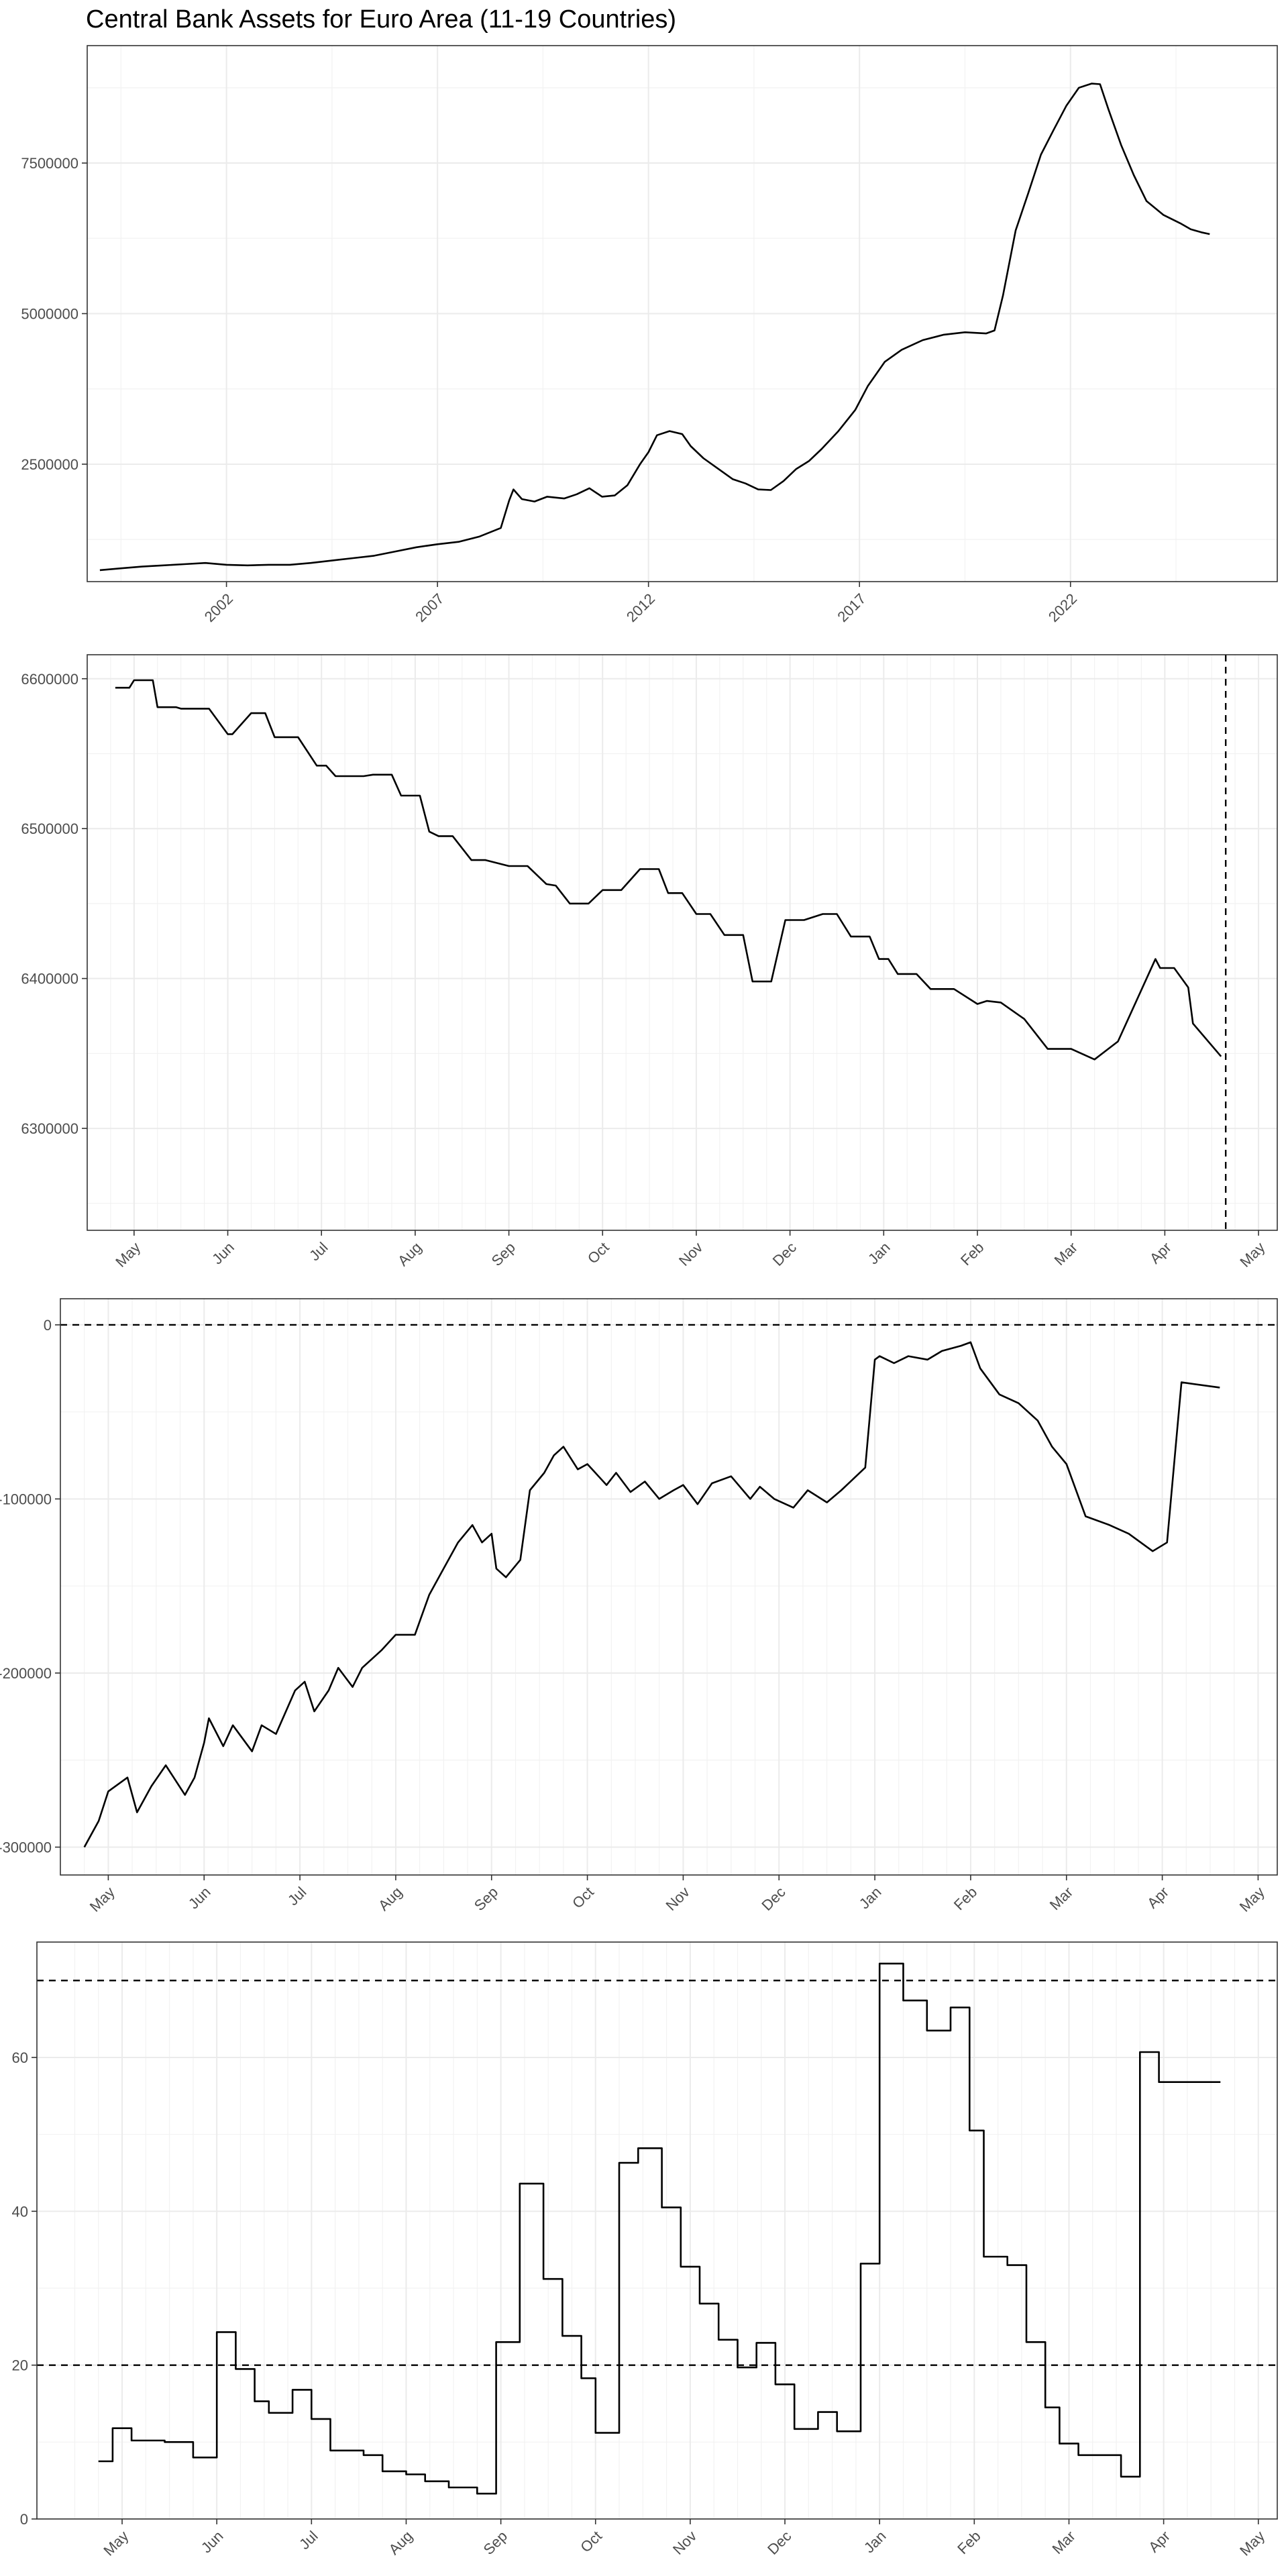 The height and width of the screenshot is (2576, 1288). I want to click on x-tick-label: 2007, so click(429, 607).